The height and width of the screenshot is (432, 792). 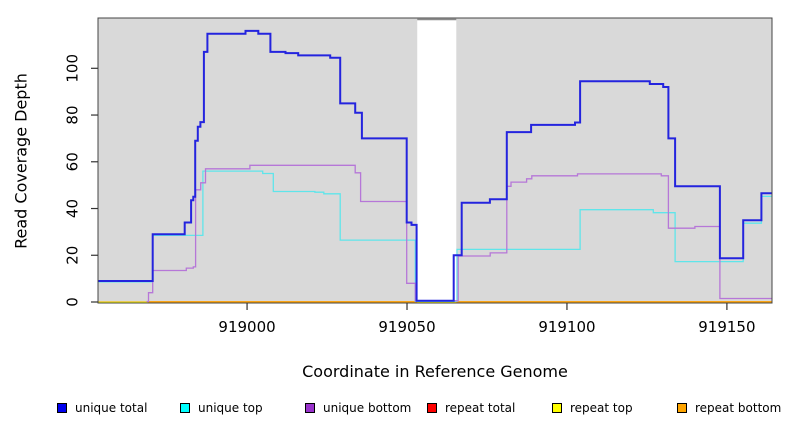 I want to click on x-tick-label: 919000, so click(x=246, y=327).